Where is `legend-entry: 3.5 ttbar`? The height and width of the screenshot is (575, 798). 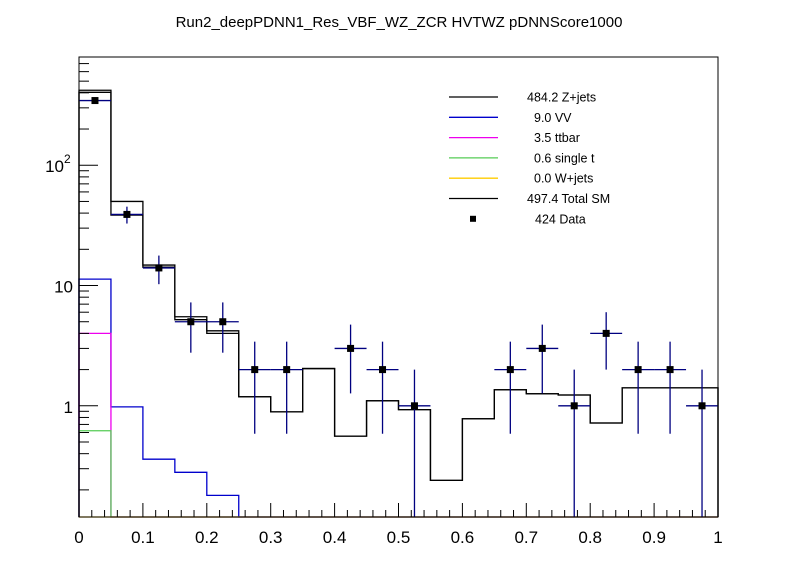
legend-entry: 3.5 ttbar is located at coordinates (514, 138).